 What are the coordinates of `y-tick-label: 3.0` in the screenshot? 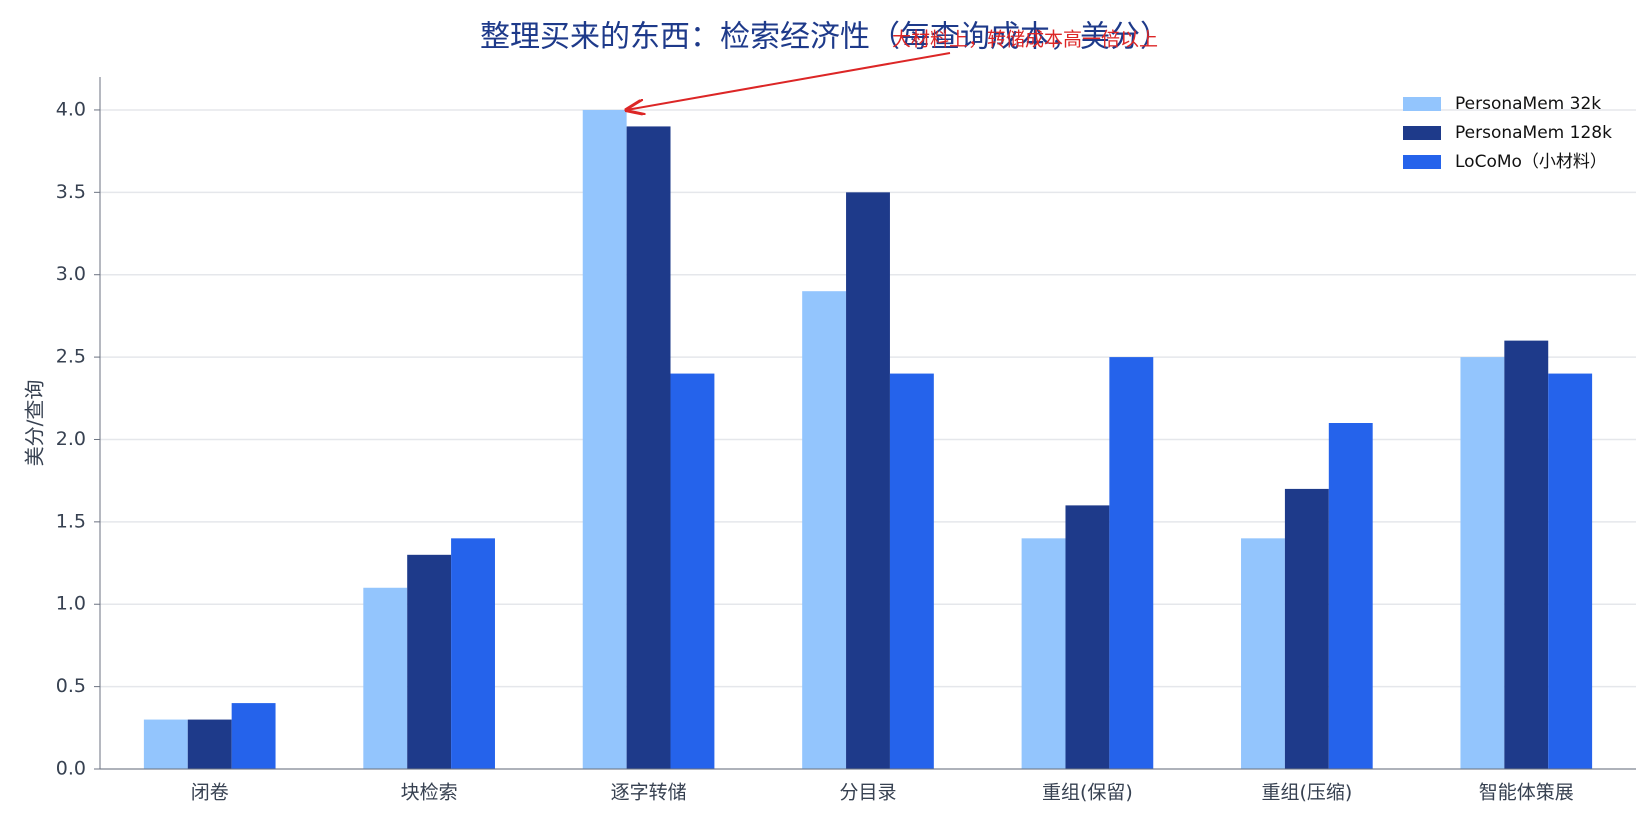 It's located at (71, 274).